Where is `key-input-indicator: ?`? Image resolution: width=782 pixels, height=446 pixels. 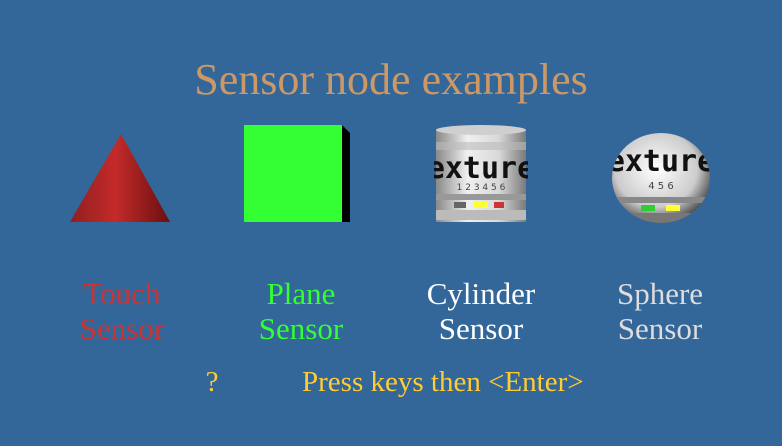 key-input-indicator: ? is located at coordinates (212, 382).